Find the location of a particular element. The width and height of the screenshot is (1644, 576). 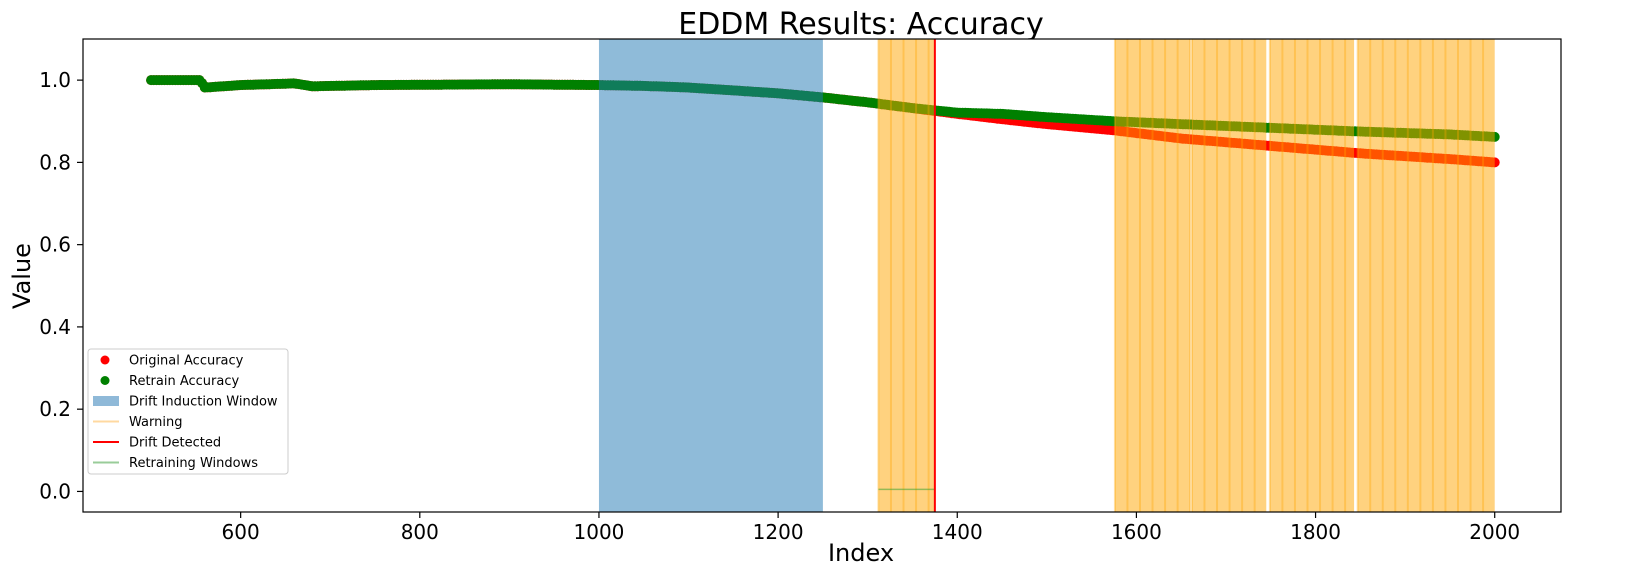

x-tick-label: 600 is located at coordinates (241, 532).